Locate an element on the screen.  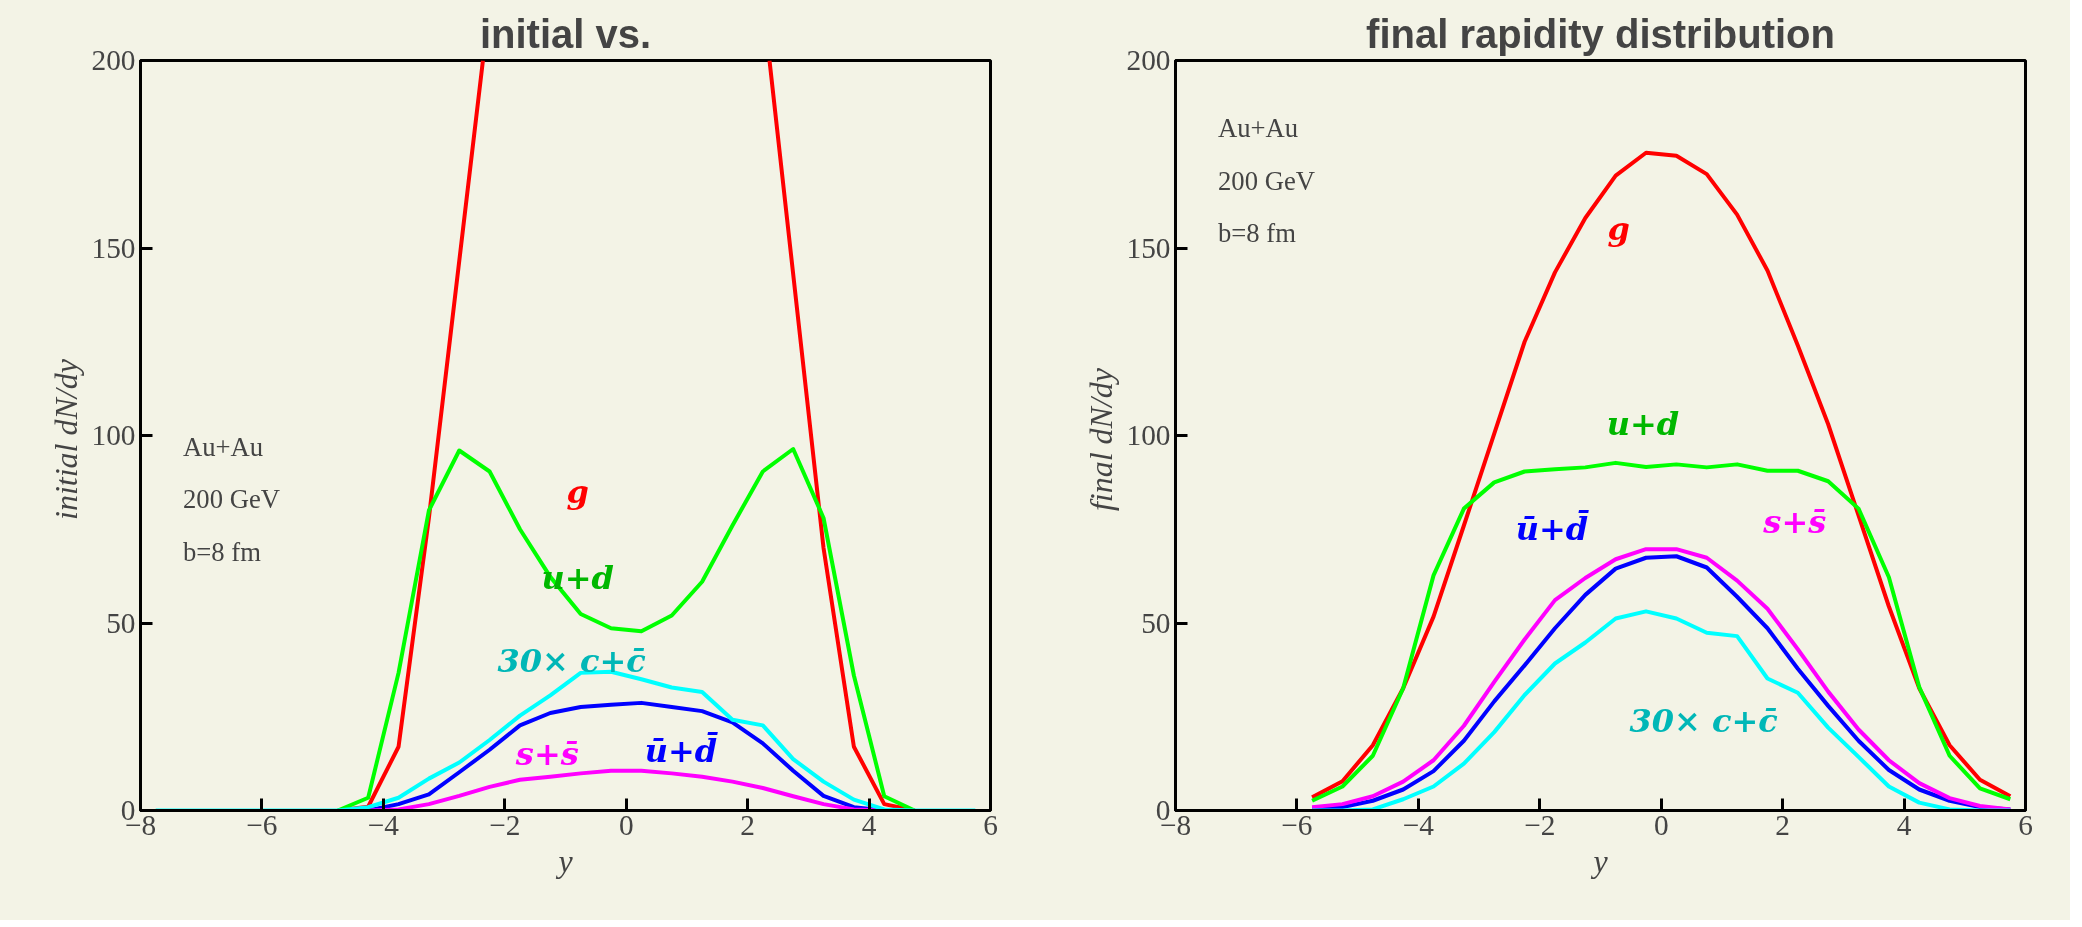
y-axis-title: initial dN/dy is located at coordinates (65, 439).